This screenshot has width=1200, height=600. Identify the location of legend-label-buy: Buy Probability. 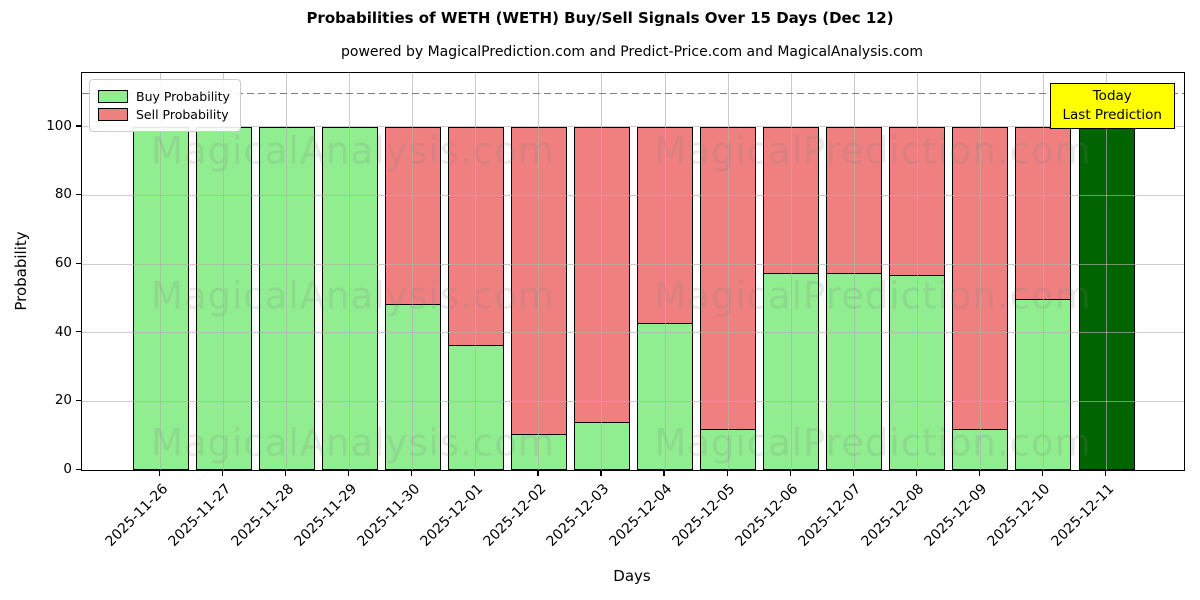
(183, 96).